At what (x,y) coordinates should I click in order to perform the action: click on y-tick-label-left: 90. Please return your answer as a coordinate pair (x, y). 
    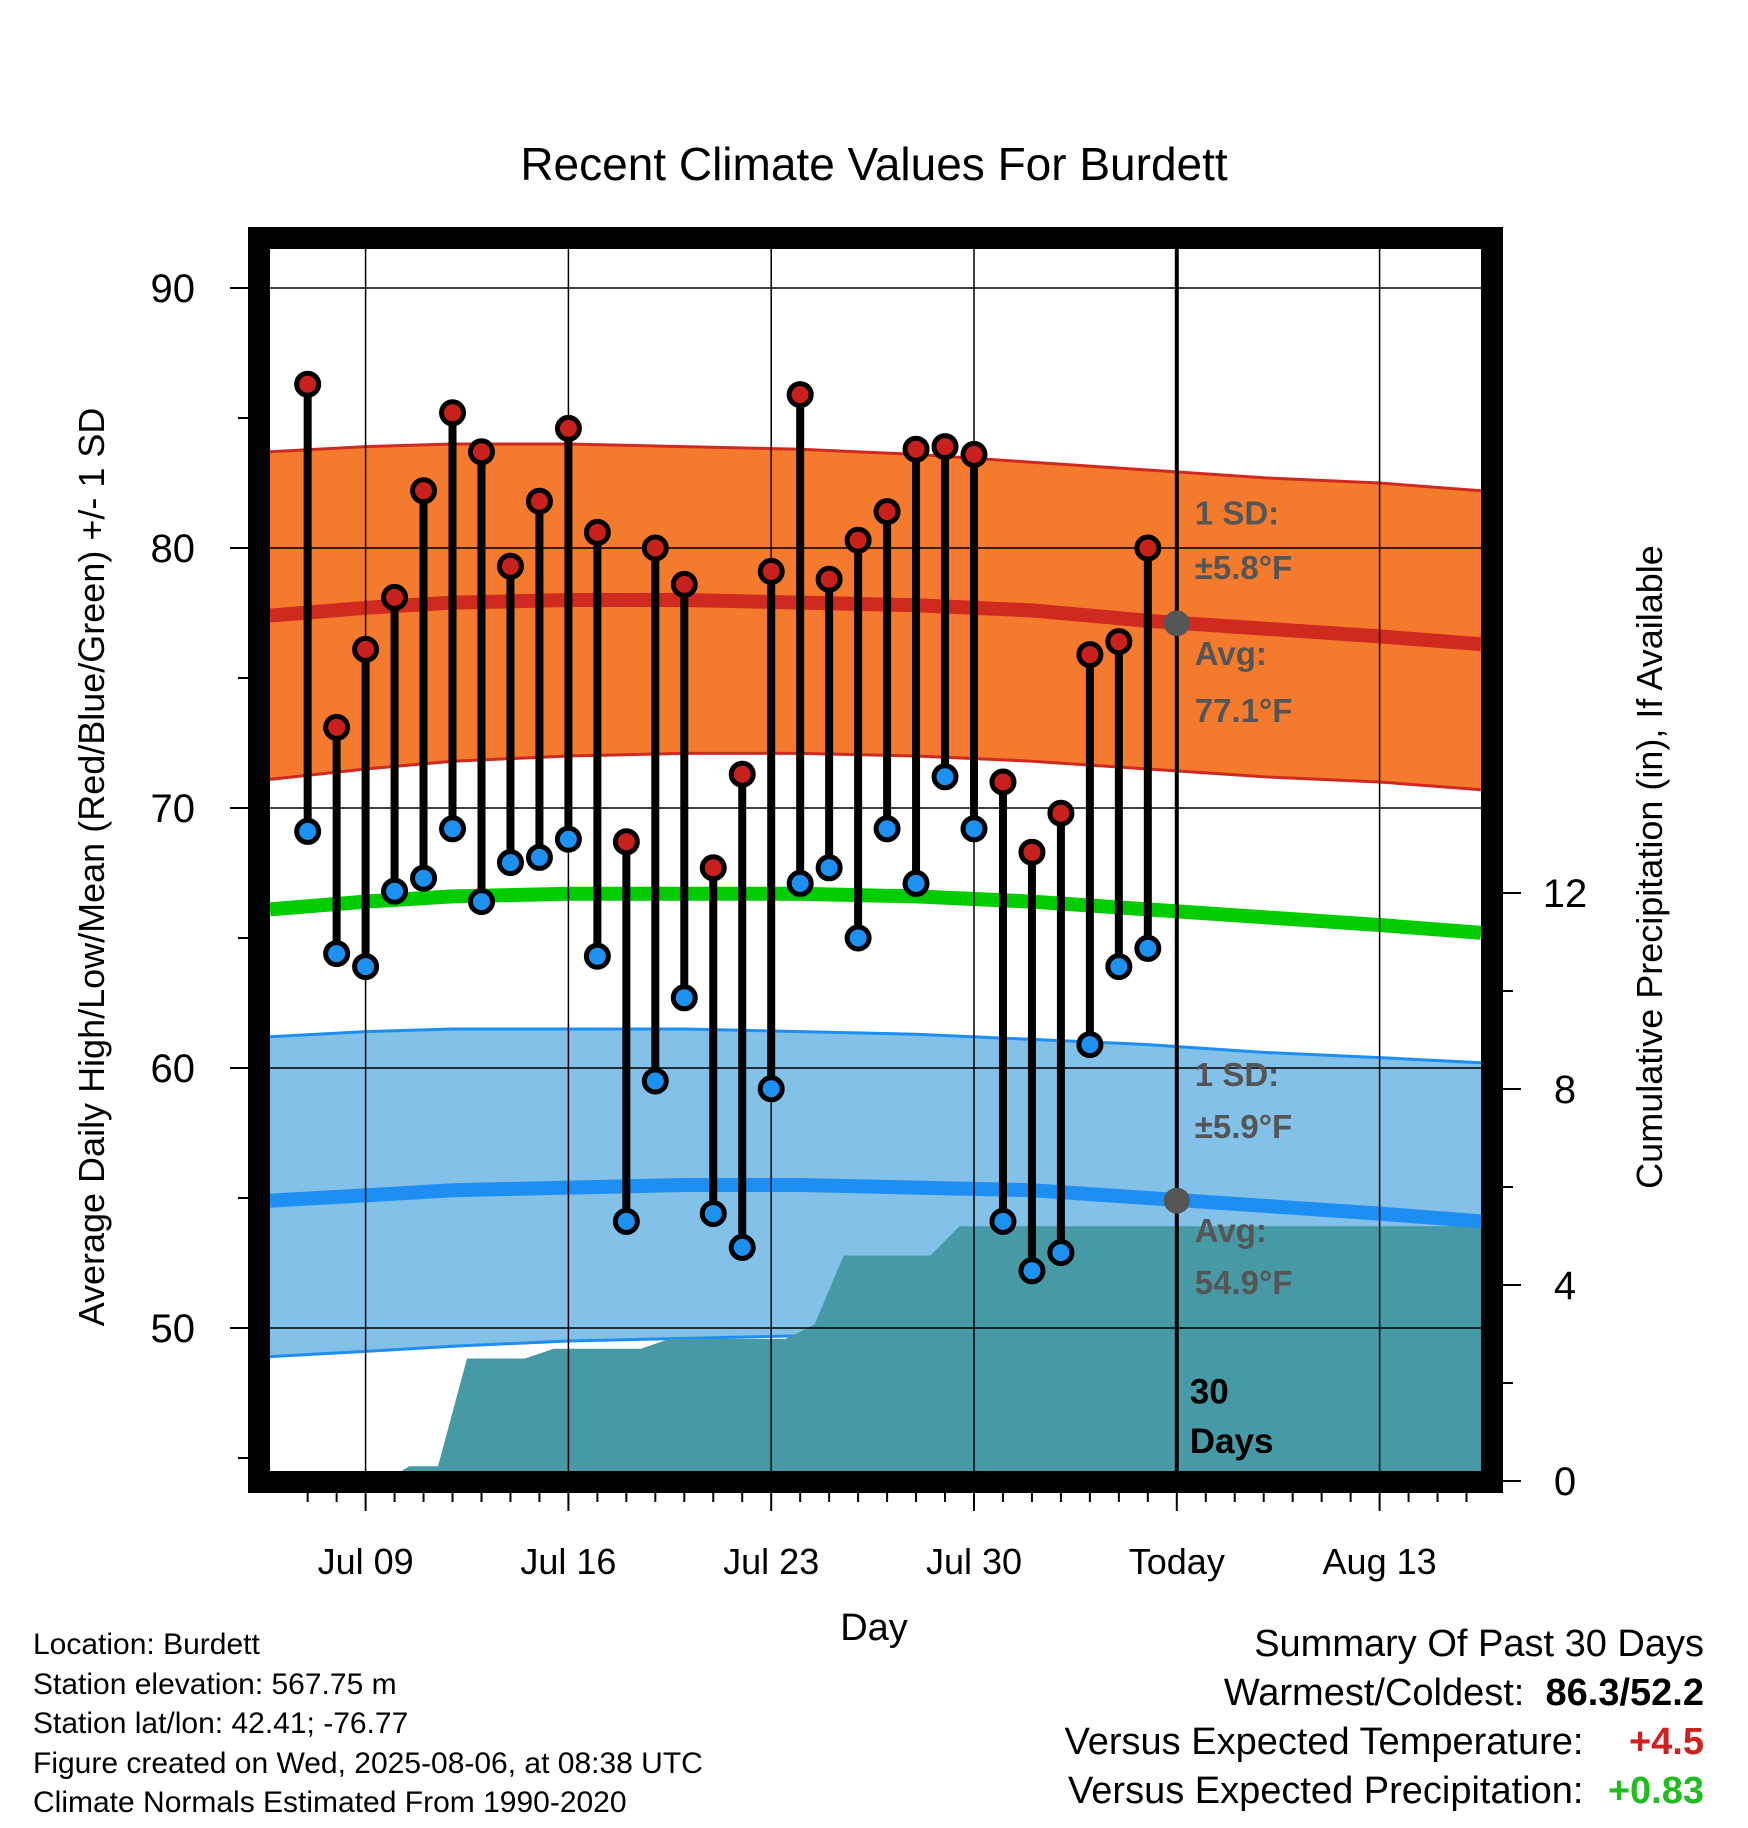
    Looking at the image, I should click on (173, 289).